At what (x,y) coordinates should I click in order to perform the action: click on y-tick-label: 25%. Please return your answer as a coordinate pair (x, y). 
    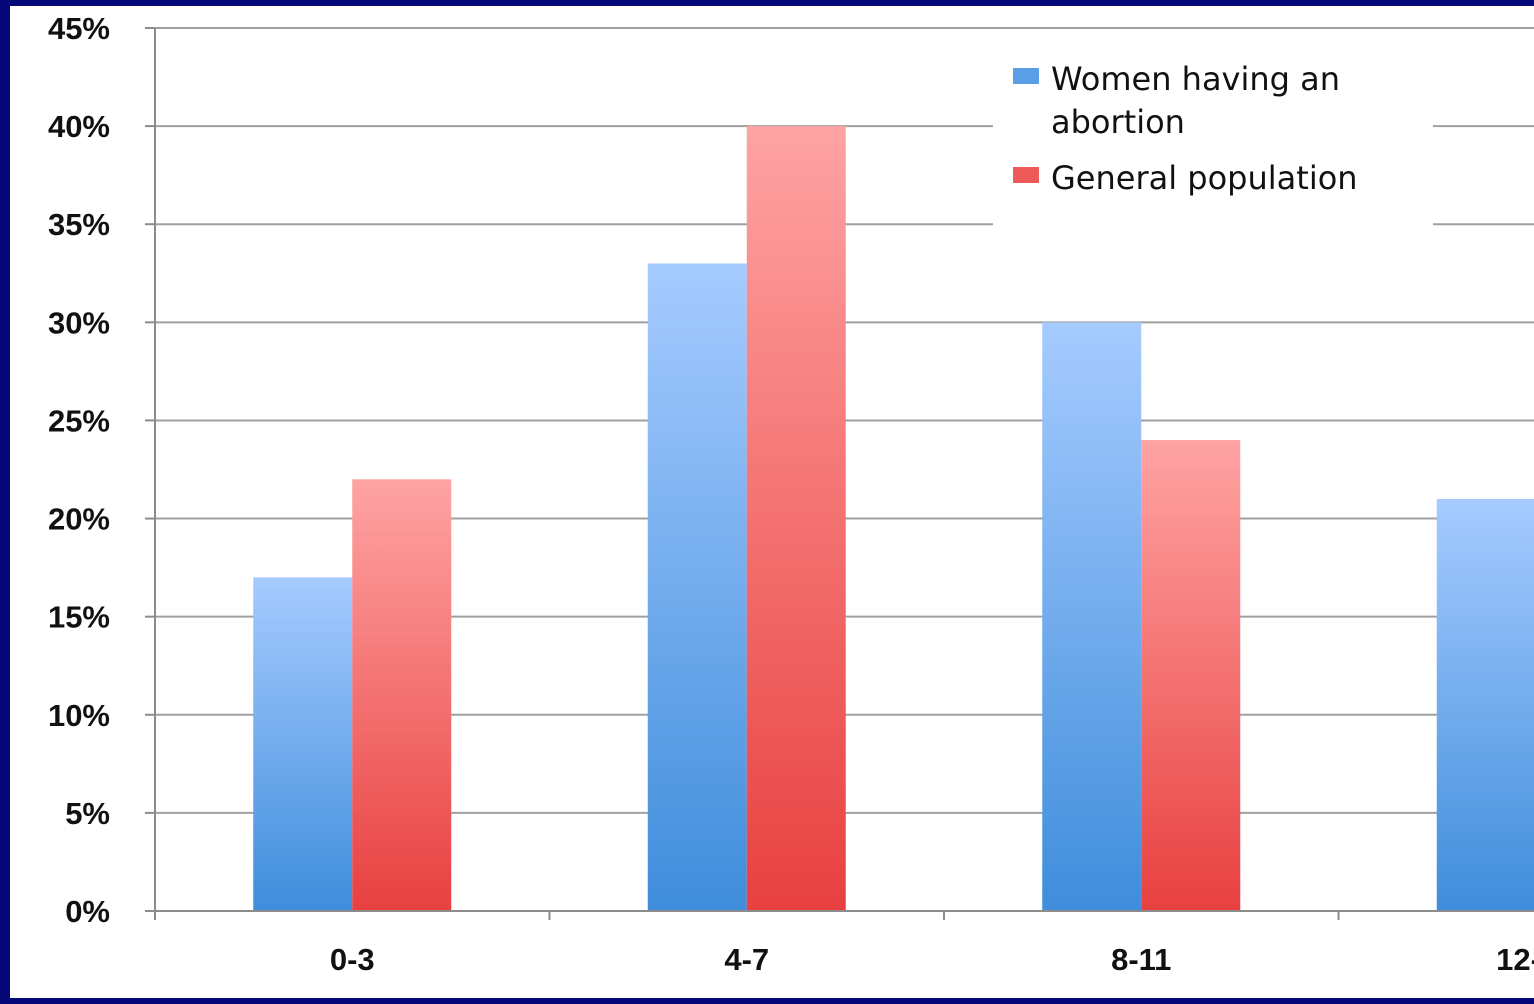
    Looking at the image, I should click on (79, 420).